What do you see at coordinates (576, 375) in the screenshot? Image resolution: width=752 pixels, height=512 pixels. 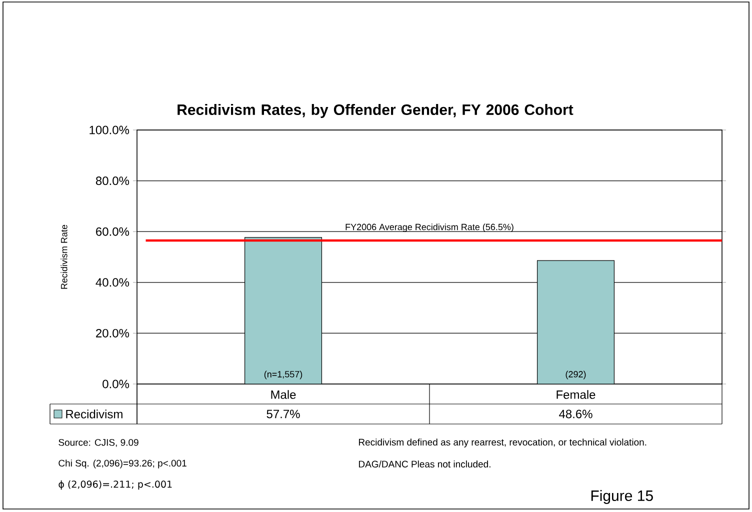 I see `annotation: (292)` at bounding box center [576, 375].